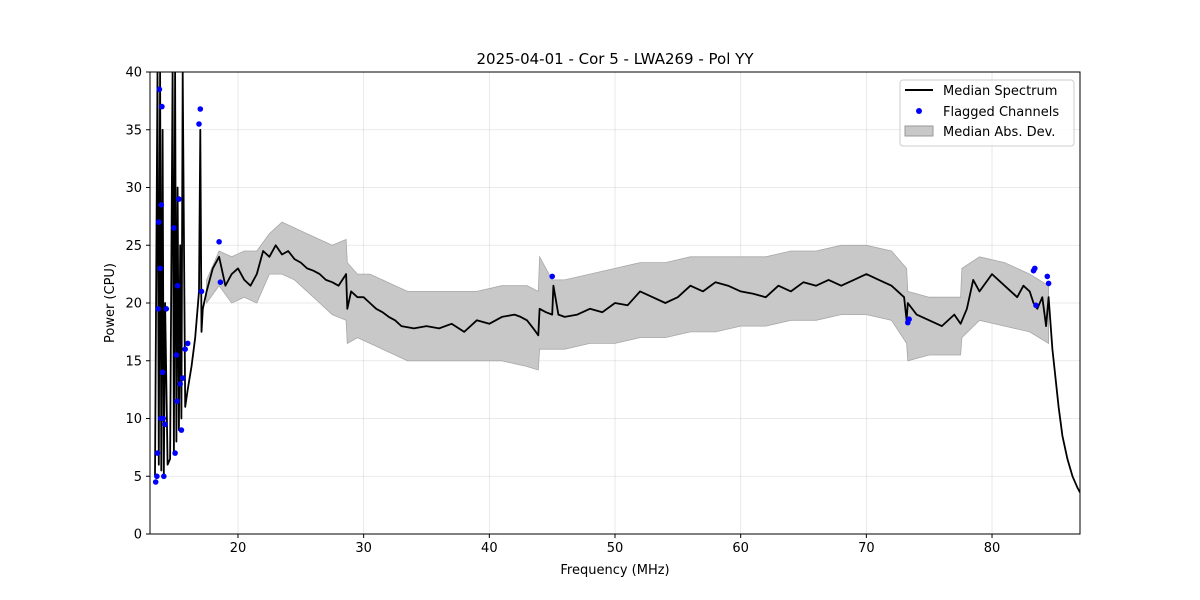  Describe the element at coordinates (133, 73) in the screenshot. I see `y-tick-label: 40` at that location.